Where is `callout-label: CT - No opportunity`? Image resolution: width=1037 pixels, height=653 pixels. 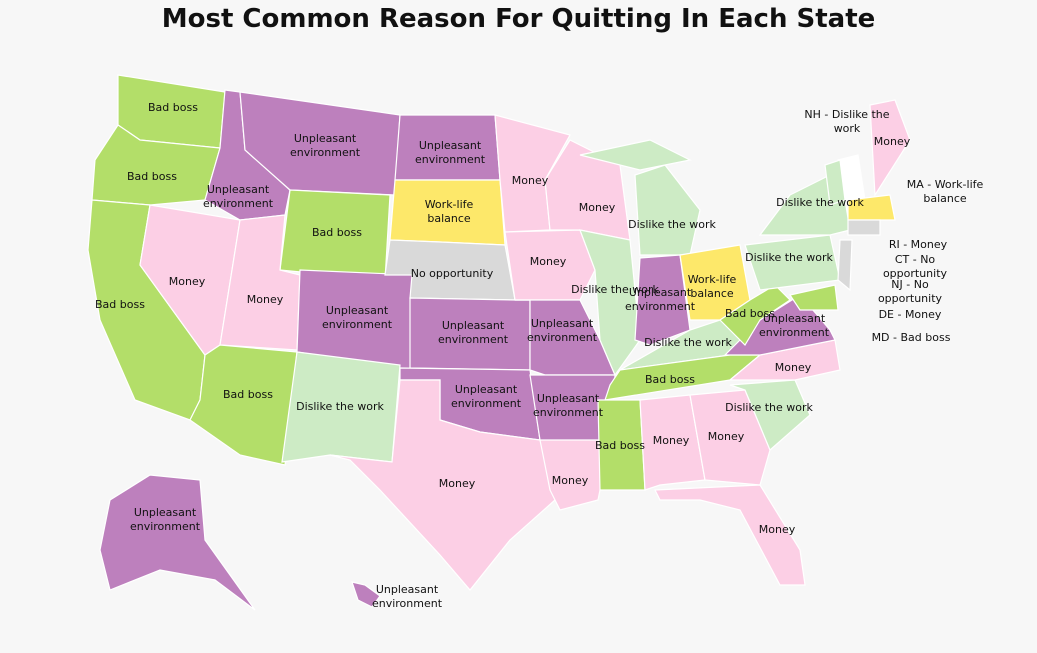
callout-label: CT - No opportunity is located at coordinates (915, 266).